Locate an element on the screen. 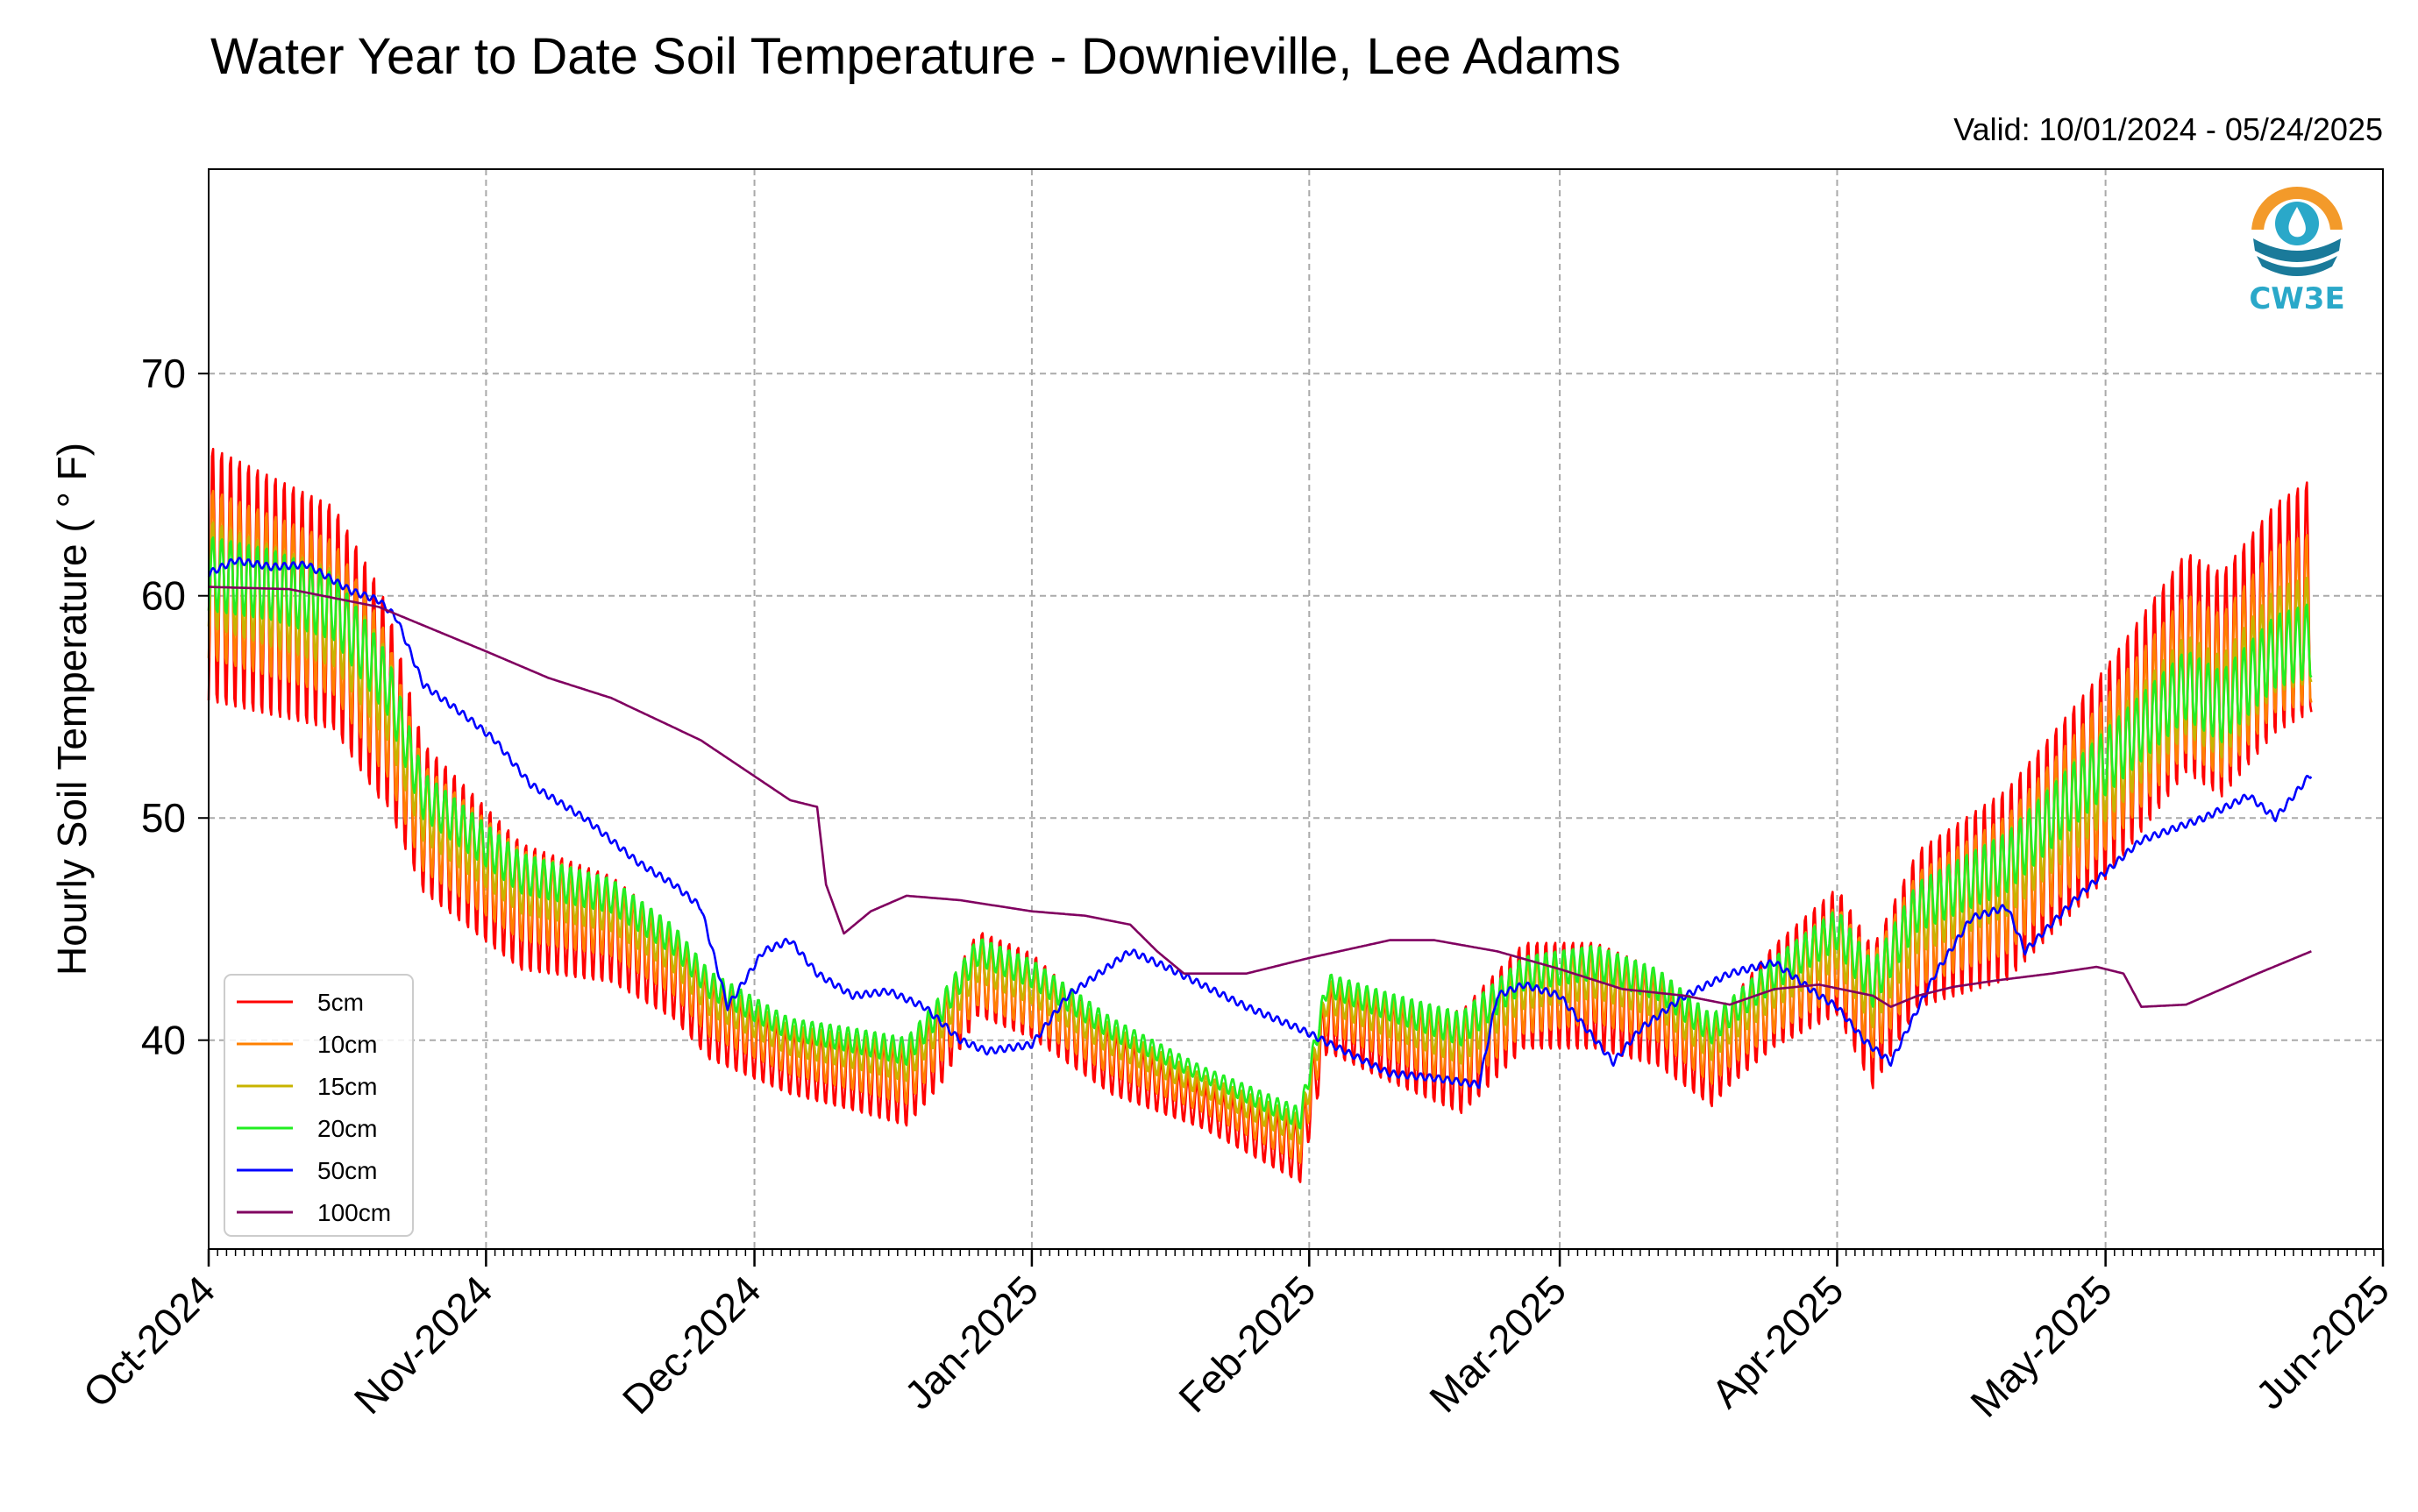 Image resolution: width=2418 pixels, height=1512 pixels. y-tick-label: 50 is located at coordinates (163, 818).